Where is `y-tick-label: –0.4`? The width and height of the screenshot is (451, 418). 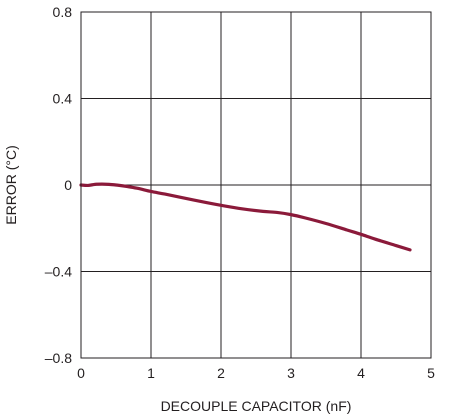 y-tick-label: –0.4 is located at coordinates (58, 272).